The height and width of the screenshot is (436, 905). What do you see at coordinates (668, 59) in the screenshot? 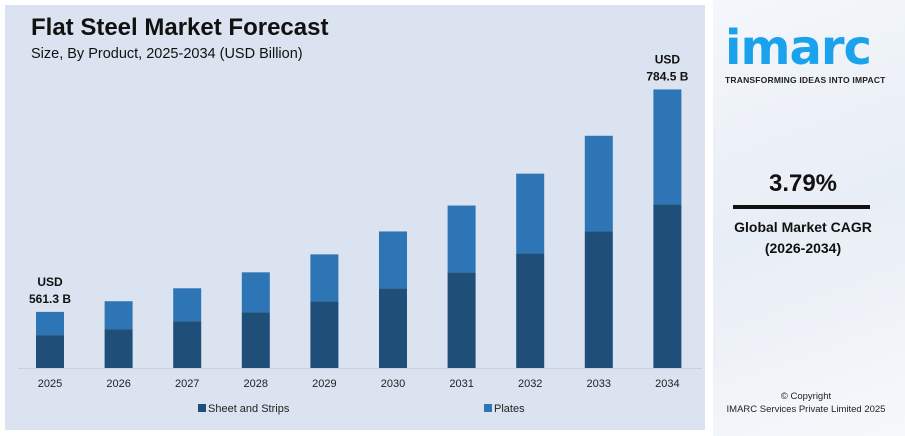
I see `data-label-currency-2034: USD` at bounding box center [668, 59].